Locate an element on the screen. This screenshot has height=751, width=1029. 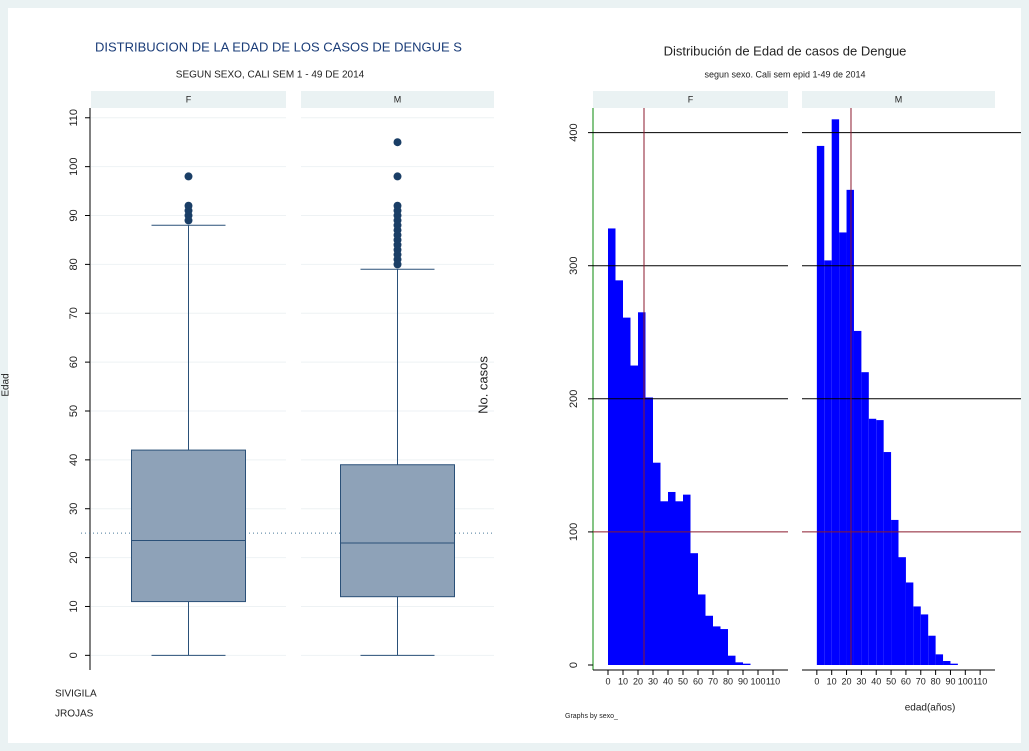
note: Graphs by sexo_ is located at coordinates (591, 716).